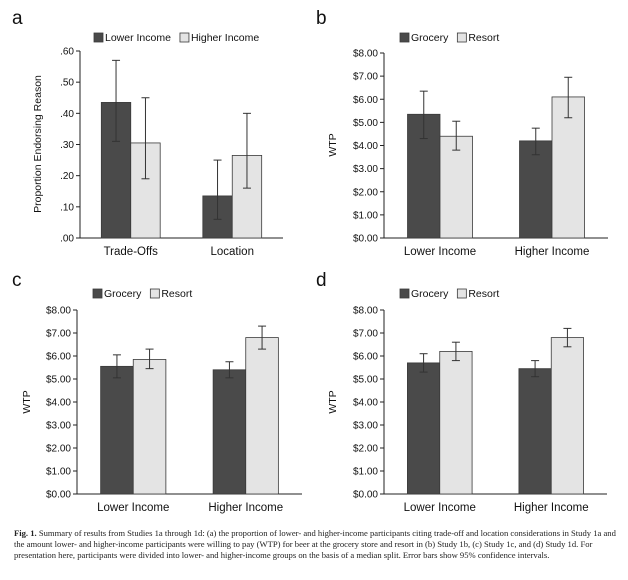 The width and height of the screenshot is (628, 580). I want to click on category-label-d: Higher Income, so click(551, 508).